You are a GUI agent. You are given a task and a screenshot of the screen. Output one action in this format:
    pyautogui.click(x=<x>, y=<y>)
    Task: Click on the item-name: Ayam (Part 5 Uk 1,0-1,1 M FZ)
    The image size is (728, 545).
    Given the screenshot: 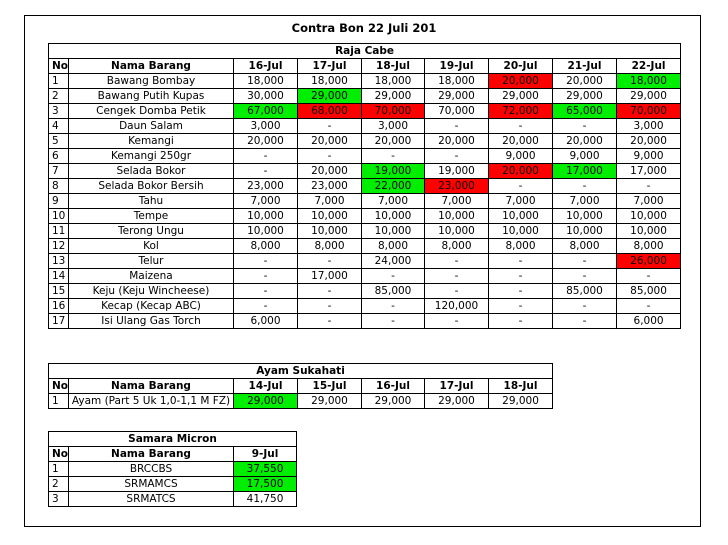 What is the action you would take?
    pyautogui.click(x=151, y=401)
    